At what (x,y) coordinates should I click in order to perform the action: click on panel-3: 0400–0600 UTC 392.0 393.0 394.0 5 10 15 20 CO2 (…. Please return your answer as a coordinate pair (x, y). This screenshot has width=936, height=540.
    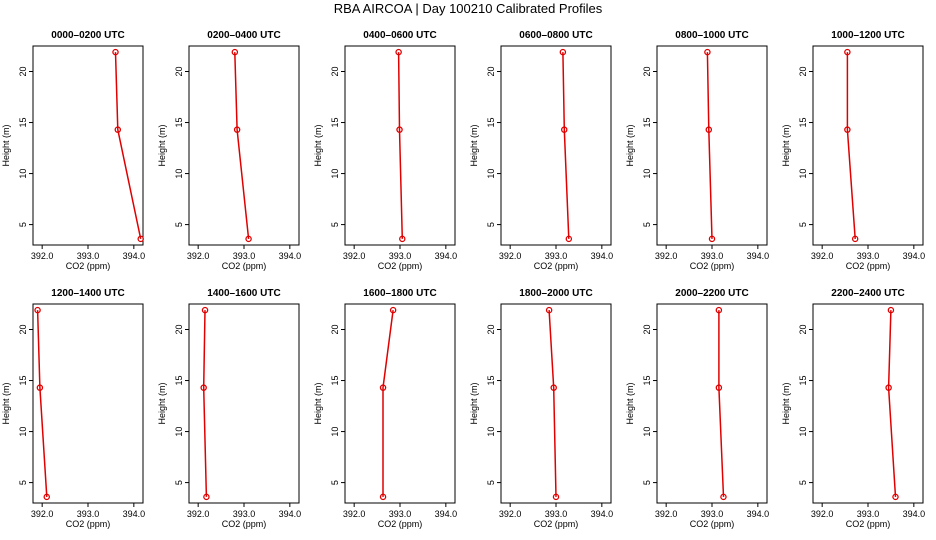
    Looking at the image, I should click on (385, 150).